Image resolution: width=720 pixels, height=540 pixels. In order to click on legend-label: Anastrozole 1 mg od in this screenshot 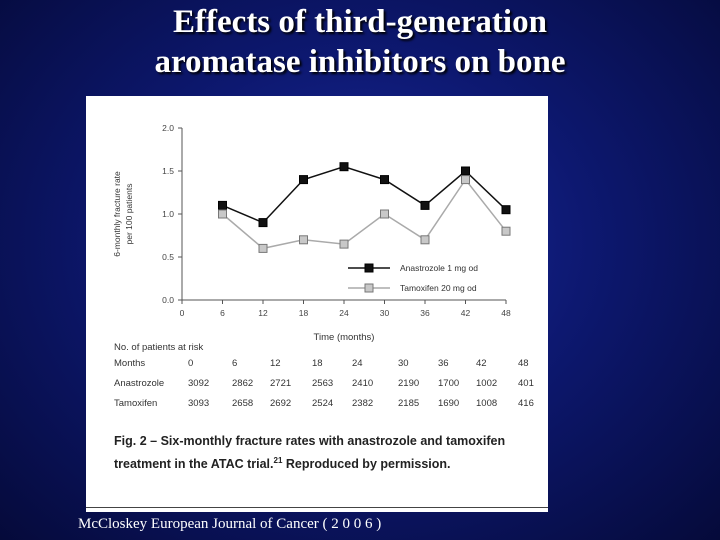, I will do `click(439, 268)`.